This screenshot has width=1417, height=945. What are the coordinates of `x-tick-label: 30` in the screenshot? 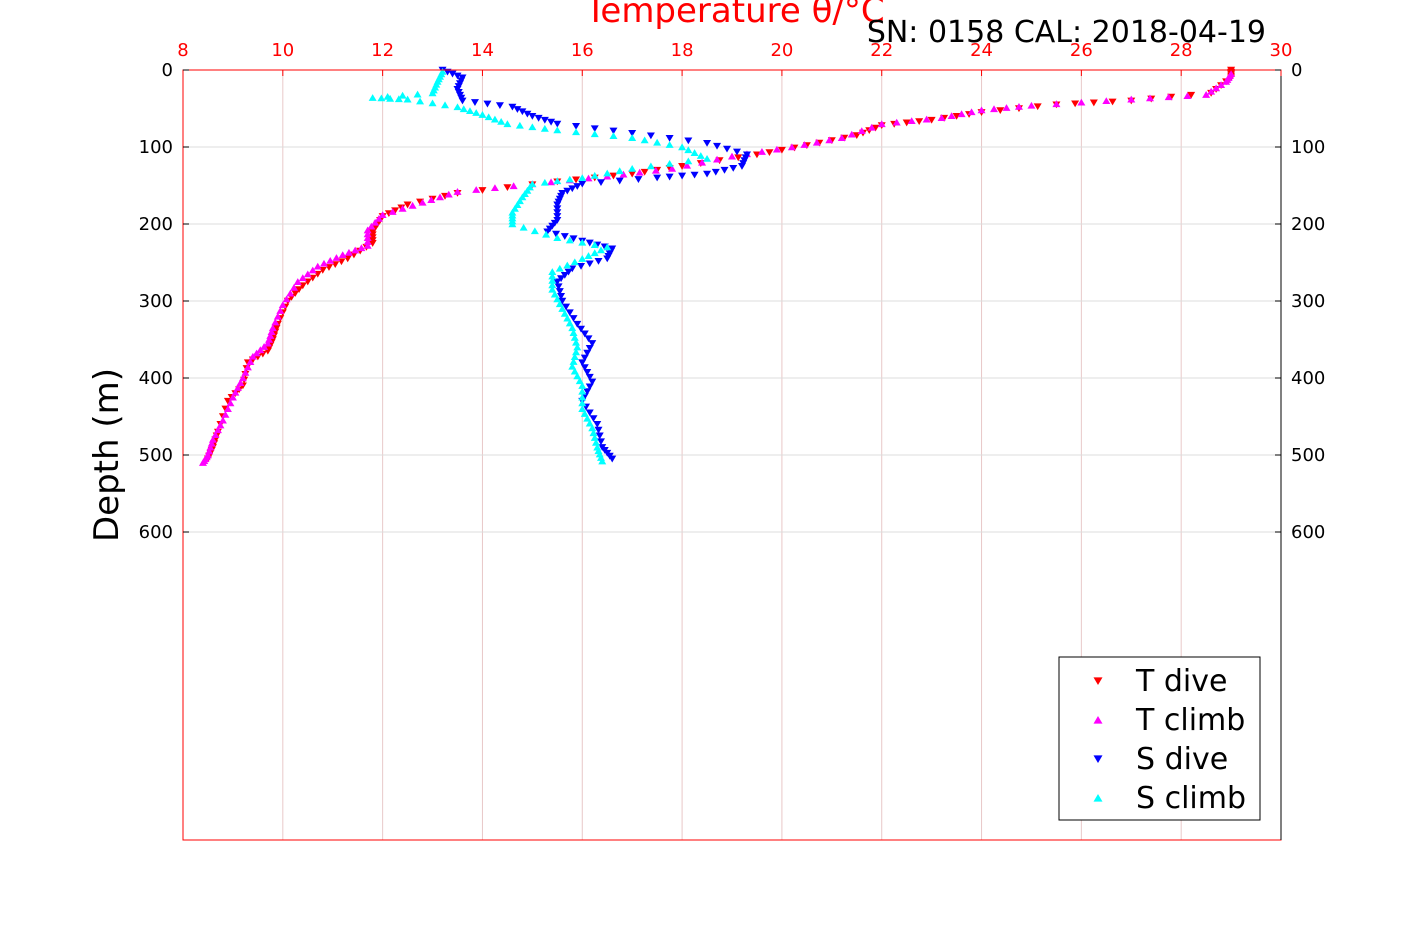 It's located at (1281, 50).